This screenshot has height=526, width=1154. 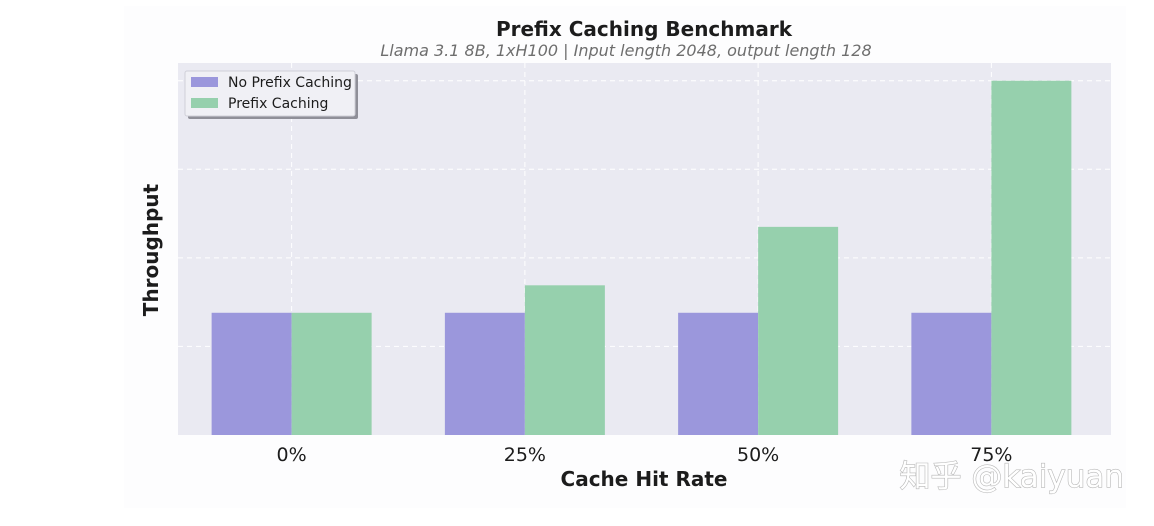 I want to click on x-axis-ticks: 0% 25% 50% 75%, so click(x=645, y=455).